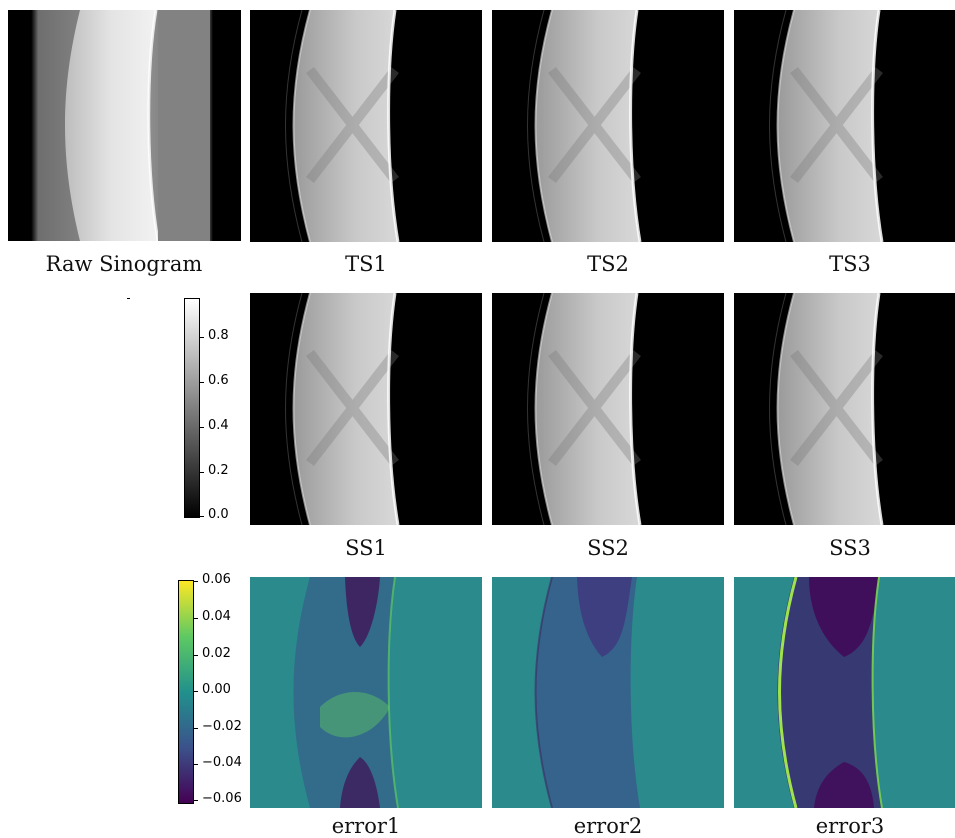 Image resolution: width=955 pixels, height=838 pixels. What do you see at coordinates (222, 762) in the screenshot?
I see `colorbar-tick-label: −0.04` at bounding box center [222, 762].